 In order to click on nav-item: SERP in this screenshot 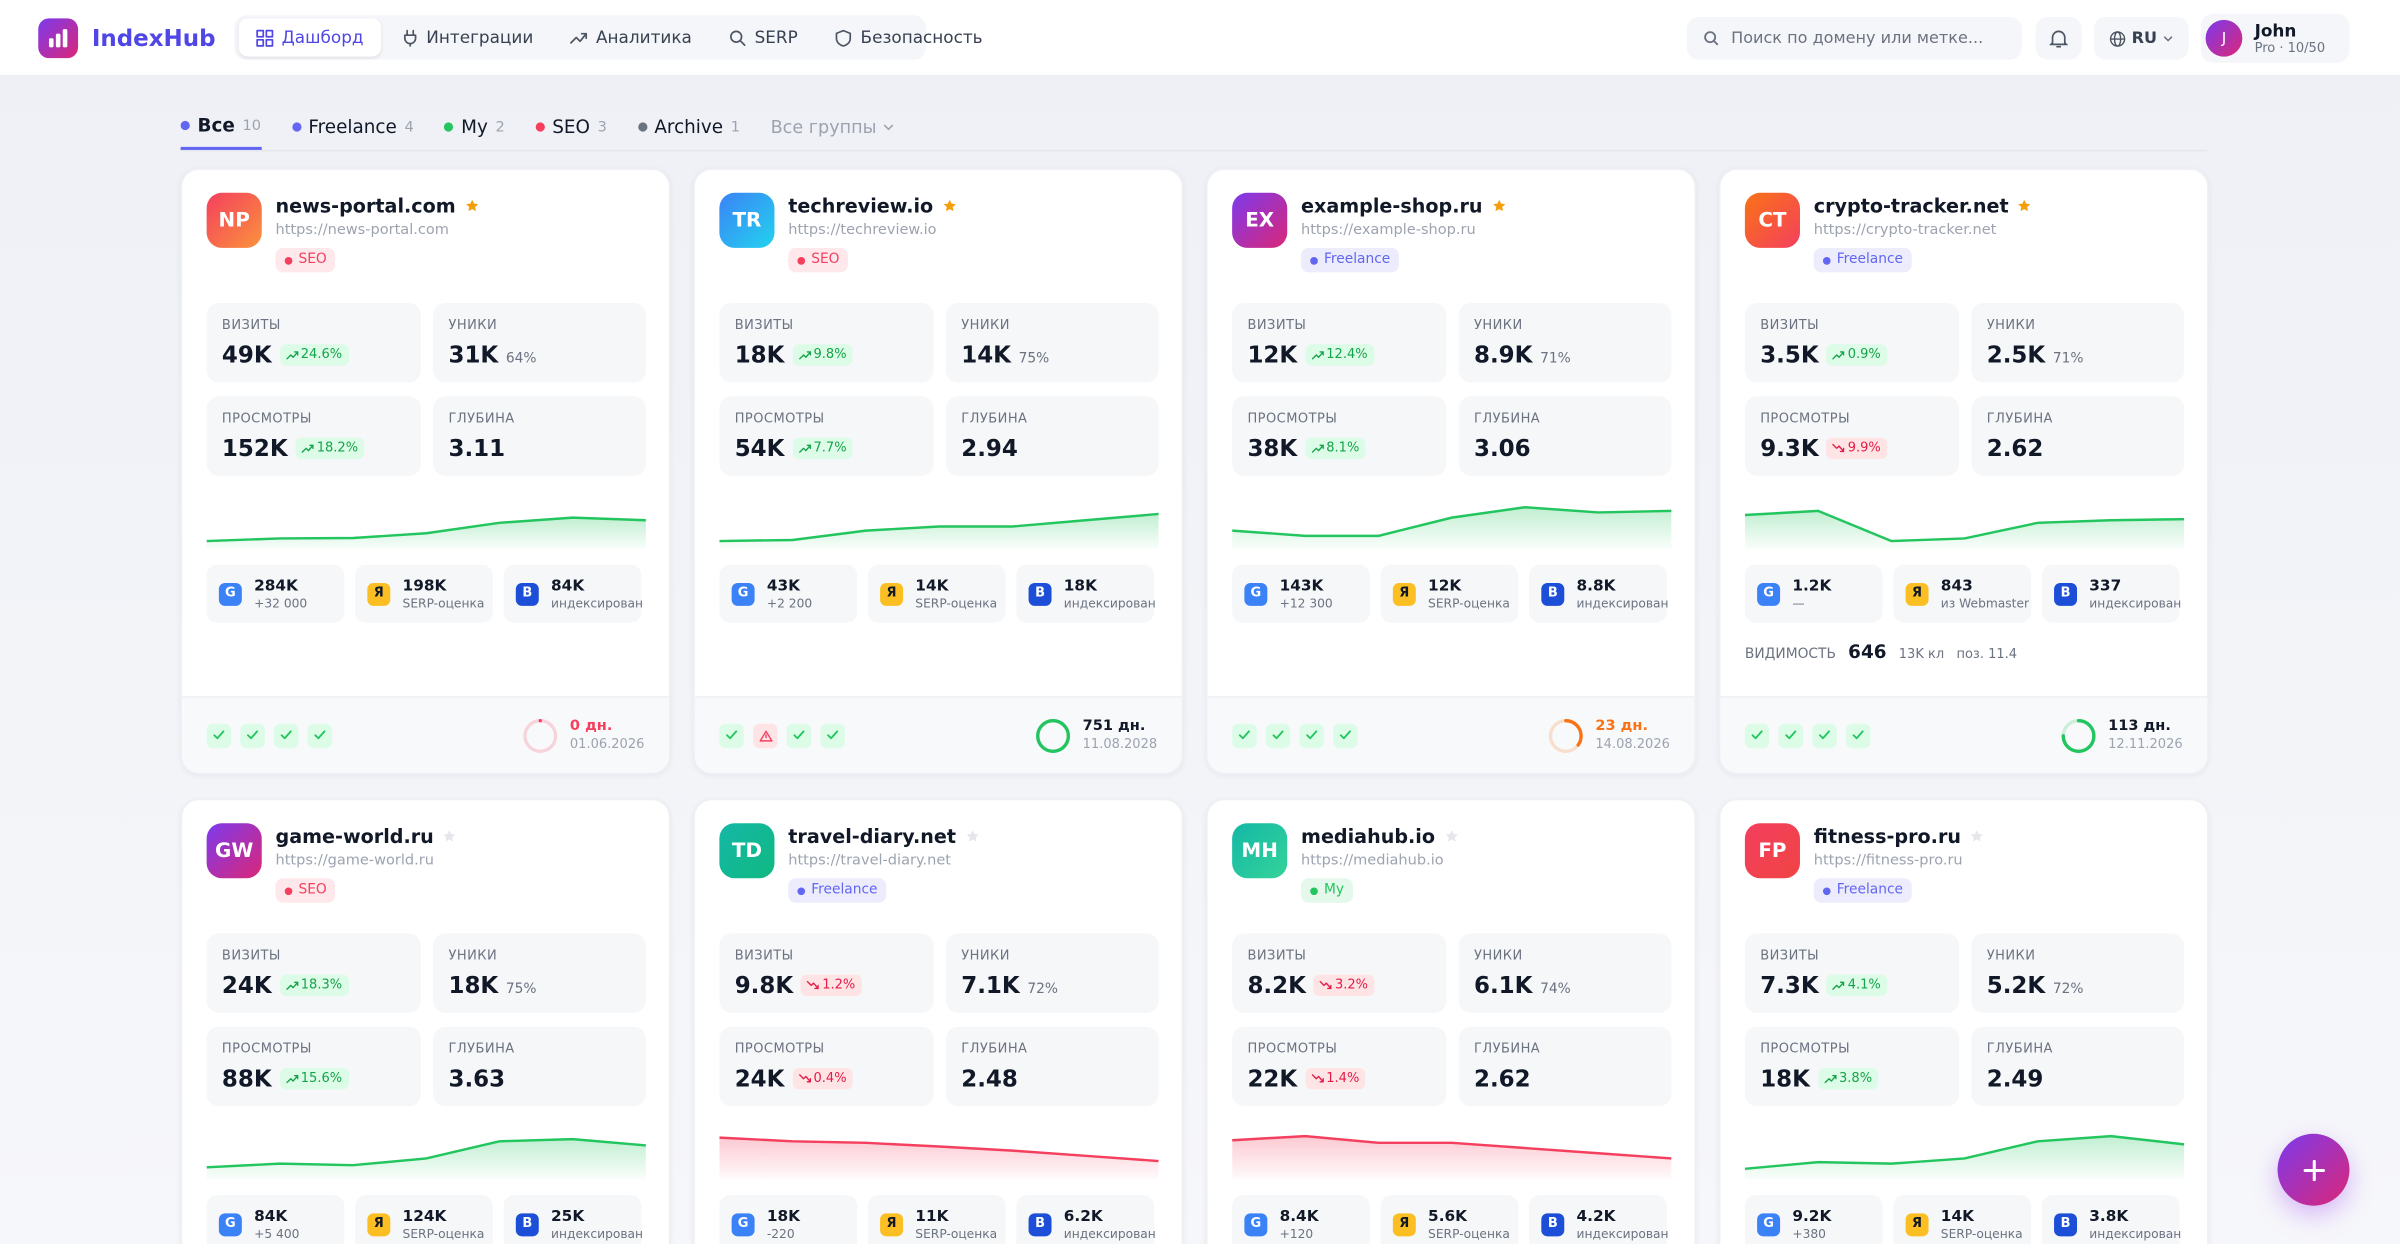, I will do `click(763, 37)`.